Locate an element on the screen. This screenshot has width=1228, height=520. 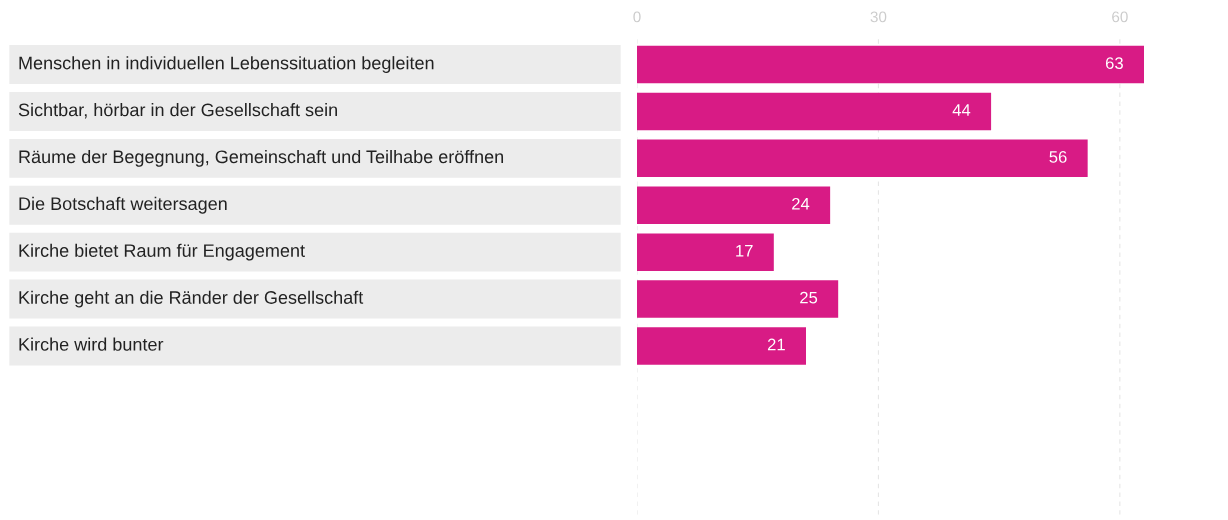
y-tick-label: Die Botschaft weitersagen is located at coordinates (123, 205).